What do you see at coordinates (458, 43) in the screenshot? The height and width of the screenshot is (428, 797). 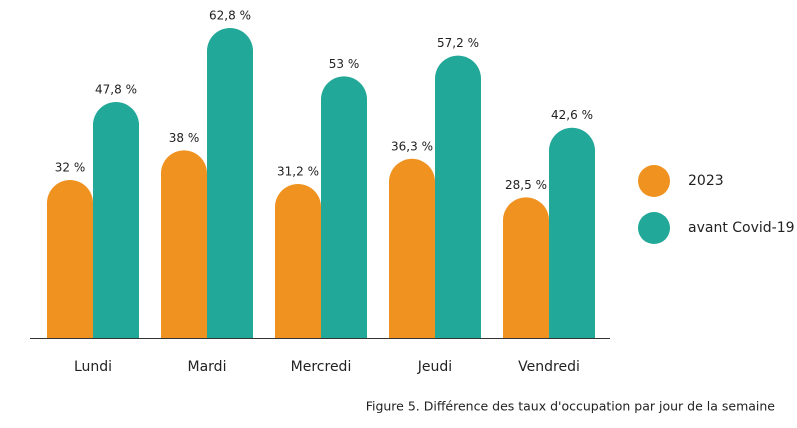 I see `value-label: 57,2 %` at bounding box center [458, 43].